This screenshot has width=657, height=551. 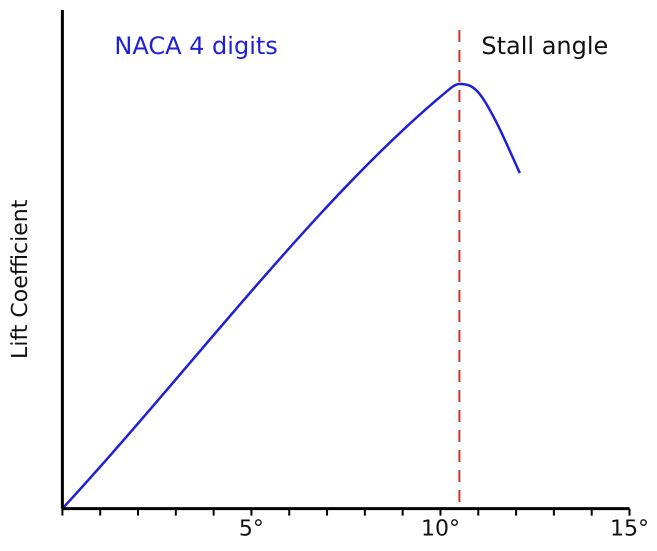 I want to click on x-tick-label: 15°, so click(x=630, y=529).